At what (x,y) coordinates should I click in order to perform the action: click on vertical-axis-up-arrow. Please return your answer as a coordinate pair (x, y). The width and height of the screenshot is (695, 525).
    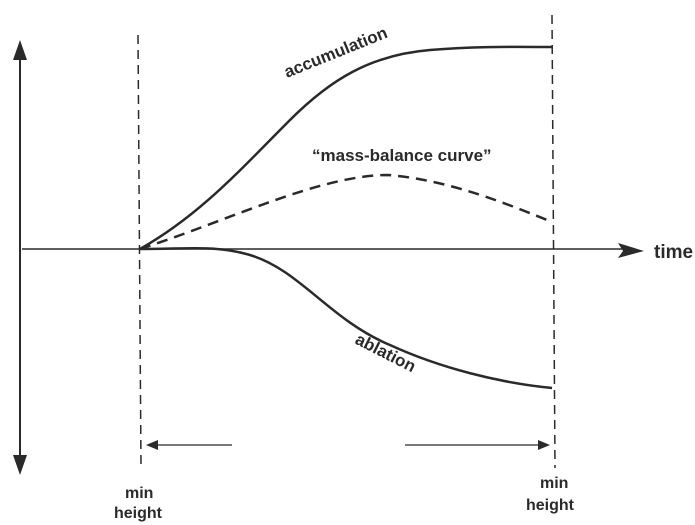
    Looking at the image, I should click on (20, 50).